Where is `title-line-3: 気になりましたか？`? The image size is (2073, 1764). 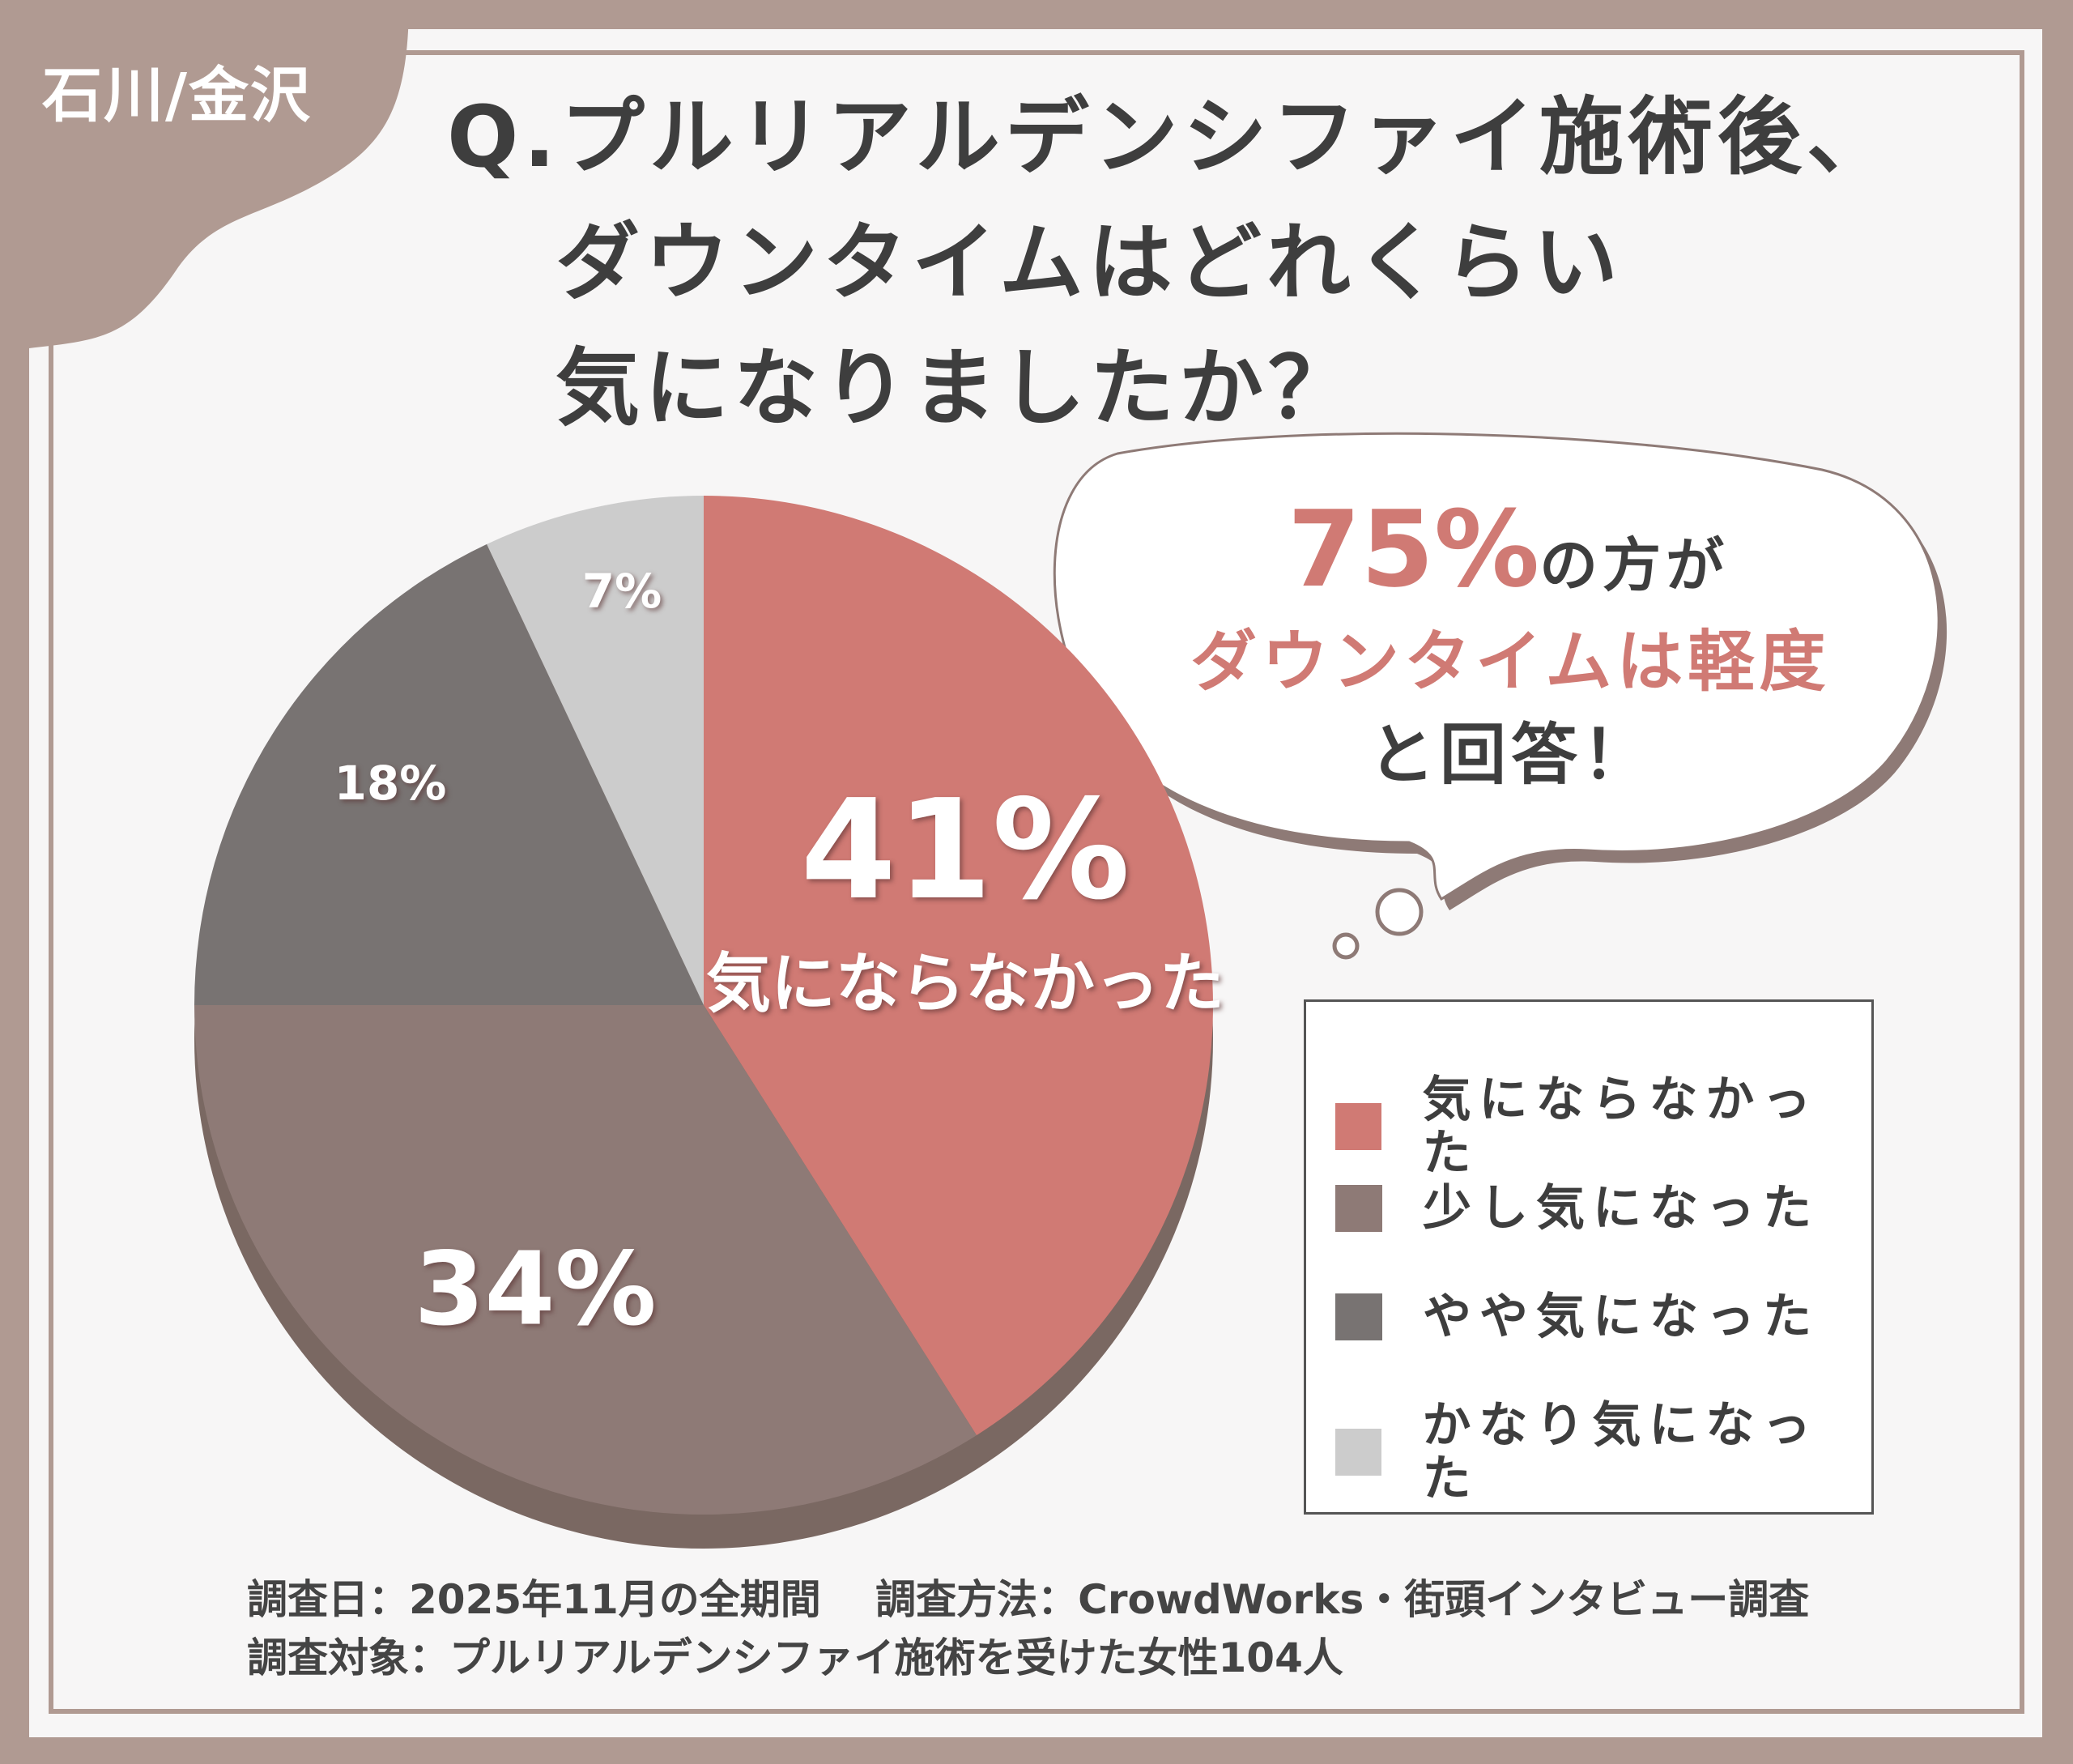
title-line-3: 気になりましたか？ is located at coordinates (957, 388).